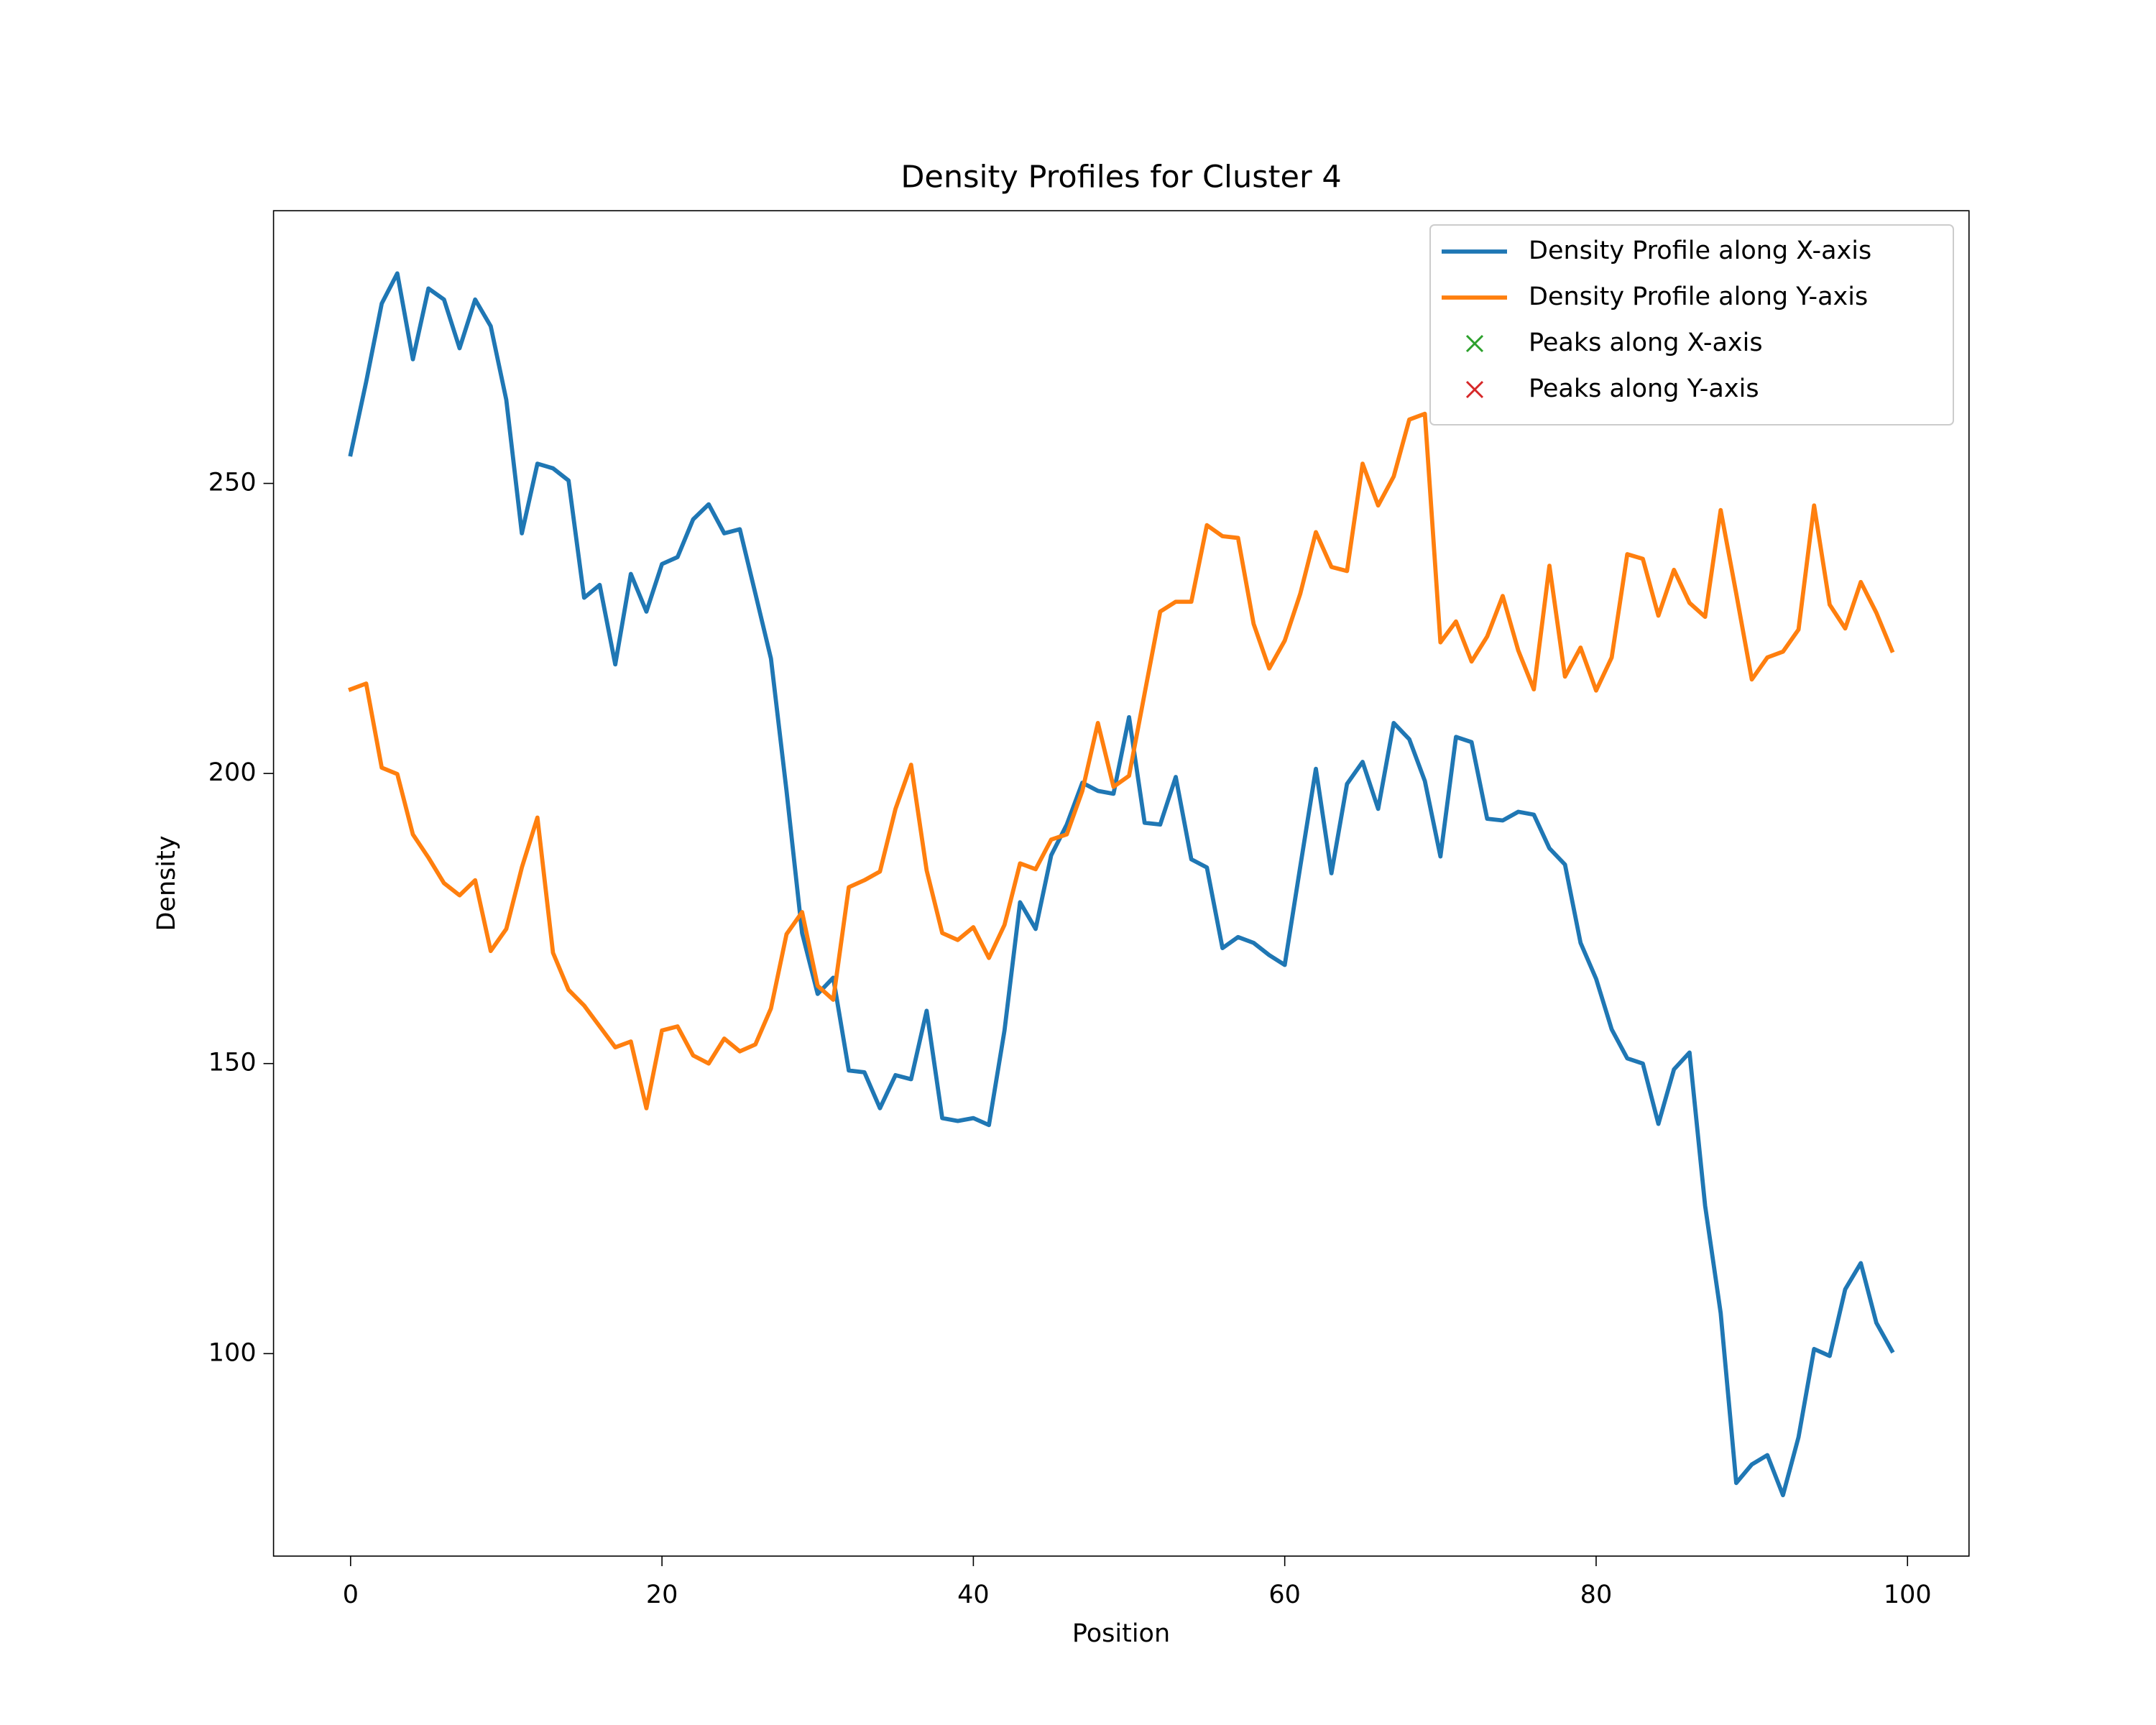 Image resolution: width=2156 pixels, height=1725 pixels. Describe the element at coordinates (1698, 296) in the screenshot. I see `legend-label: Density Profile along Y-axis` at that location.